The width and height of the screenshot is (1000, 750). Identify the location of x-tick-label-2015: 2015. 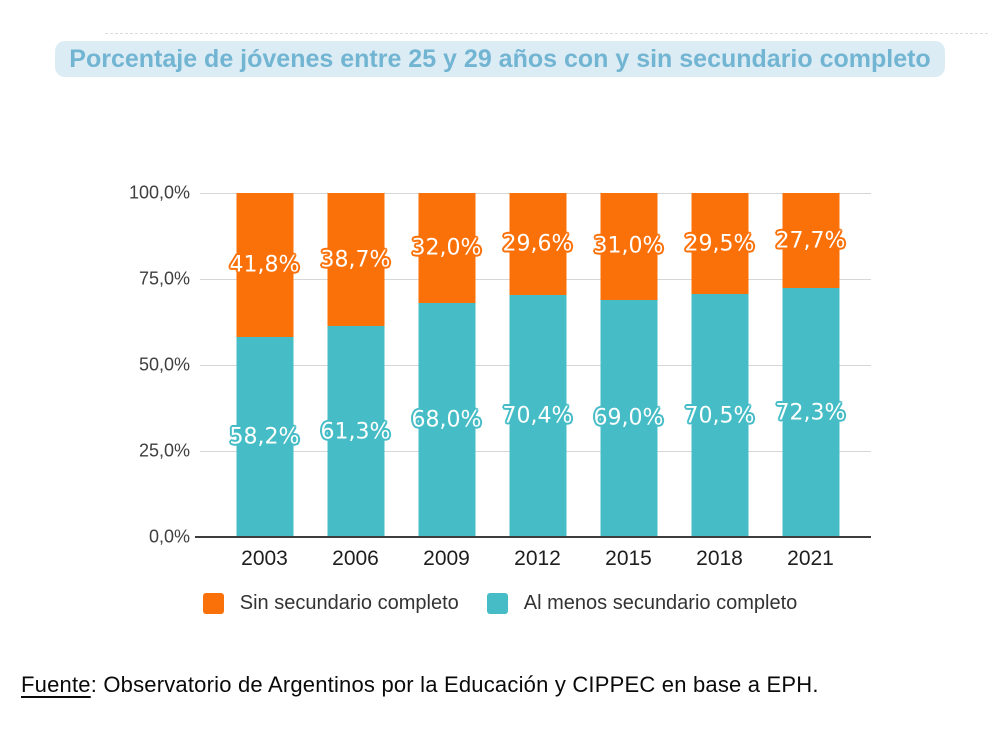
(628, 558).